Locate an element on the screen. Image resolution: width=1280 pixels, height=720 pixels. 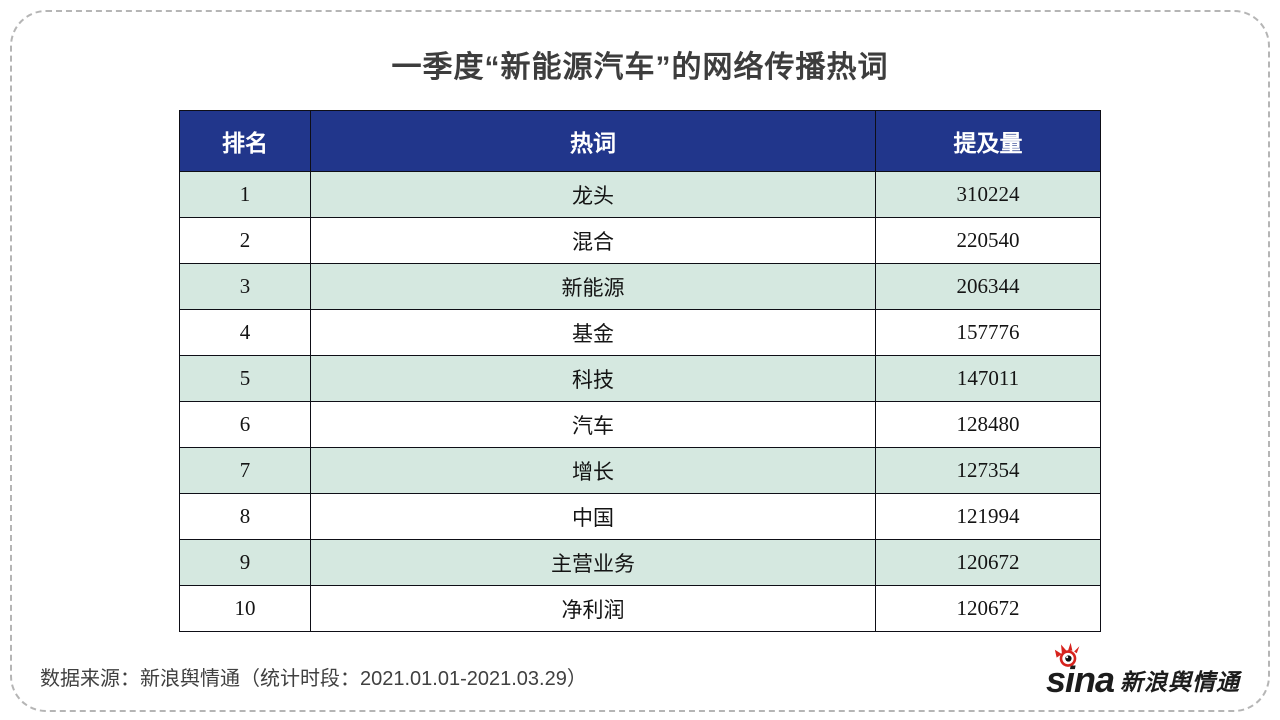
column-header-rank: 排名 is located at coordinates (245, 141).